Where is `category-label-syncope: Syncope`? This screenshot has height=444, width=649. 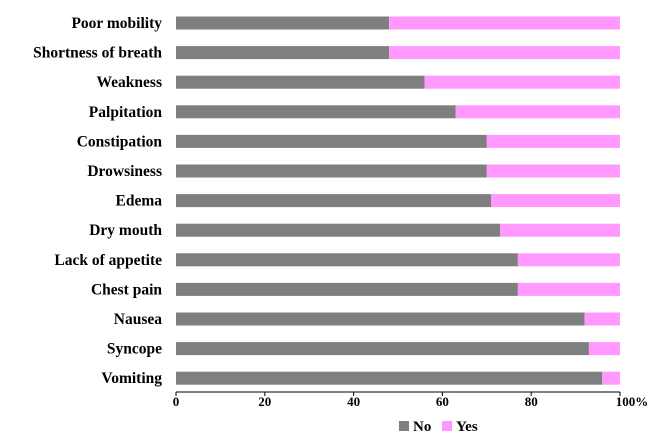
category-label-syncope: Syncope is located at coordinates (134, 349).